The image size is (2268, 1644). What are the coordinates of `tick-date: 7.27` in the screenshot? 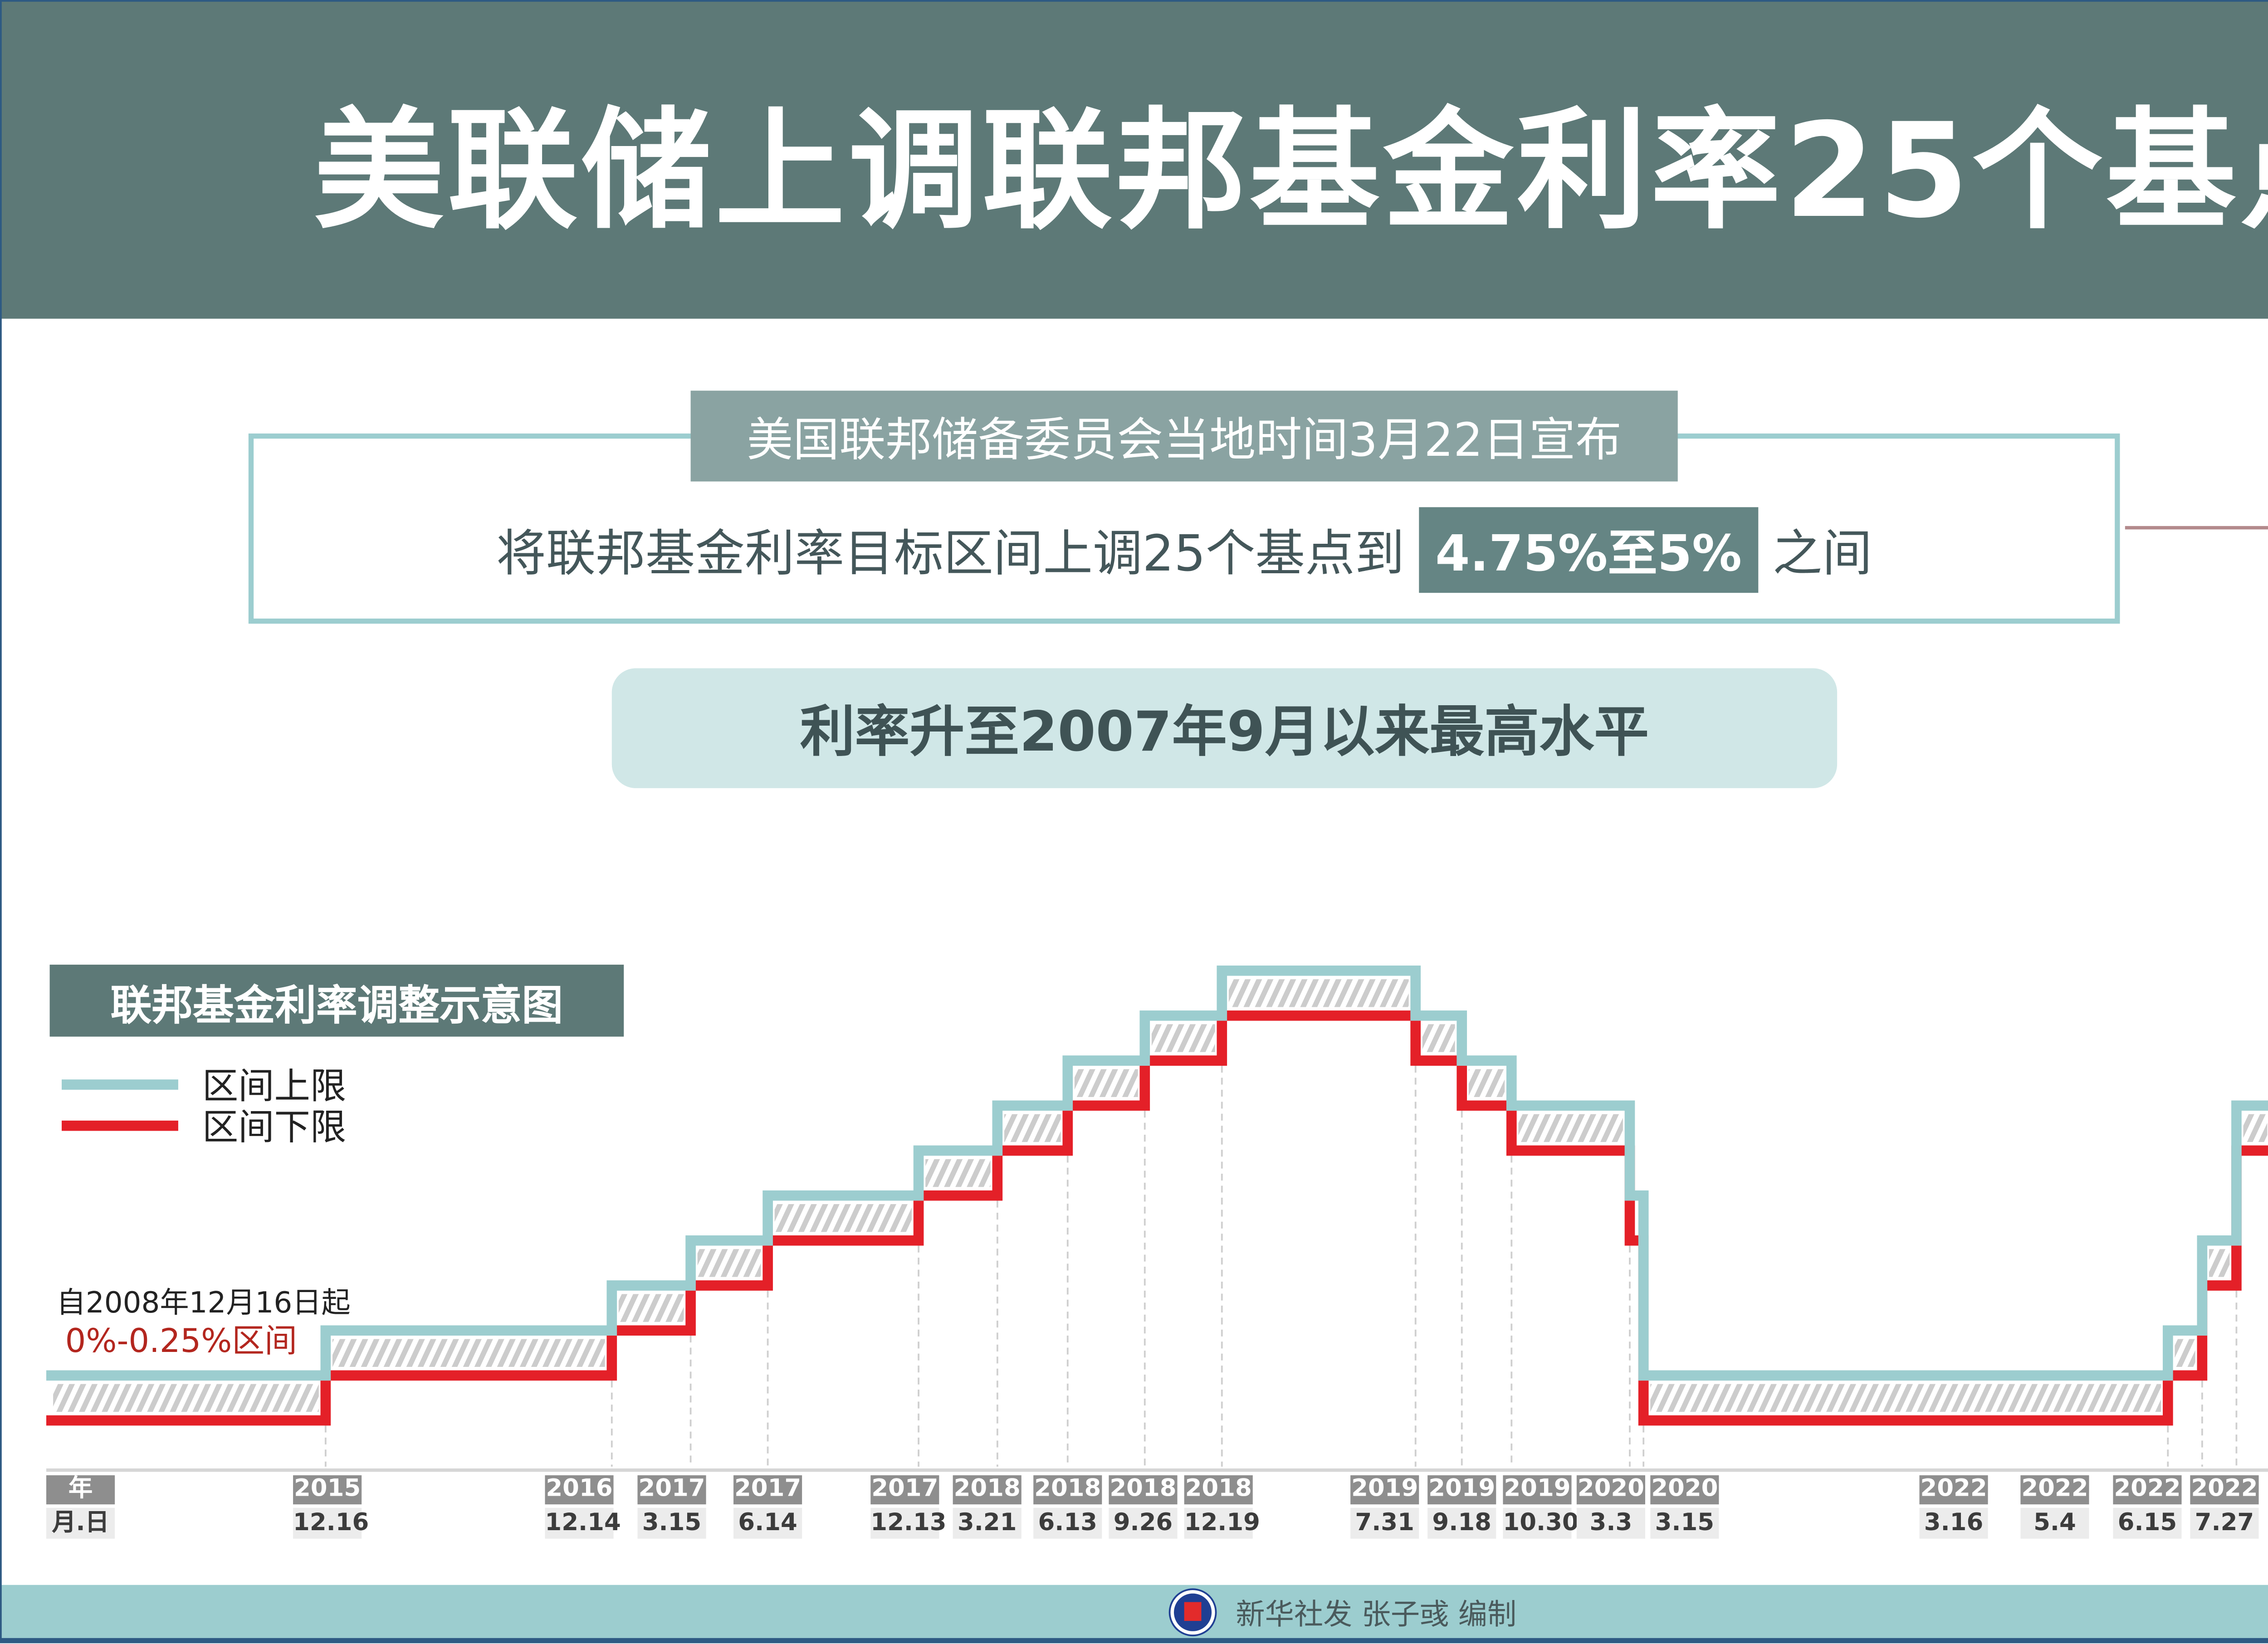 It's located at (2224, 1523).